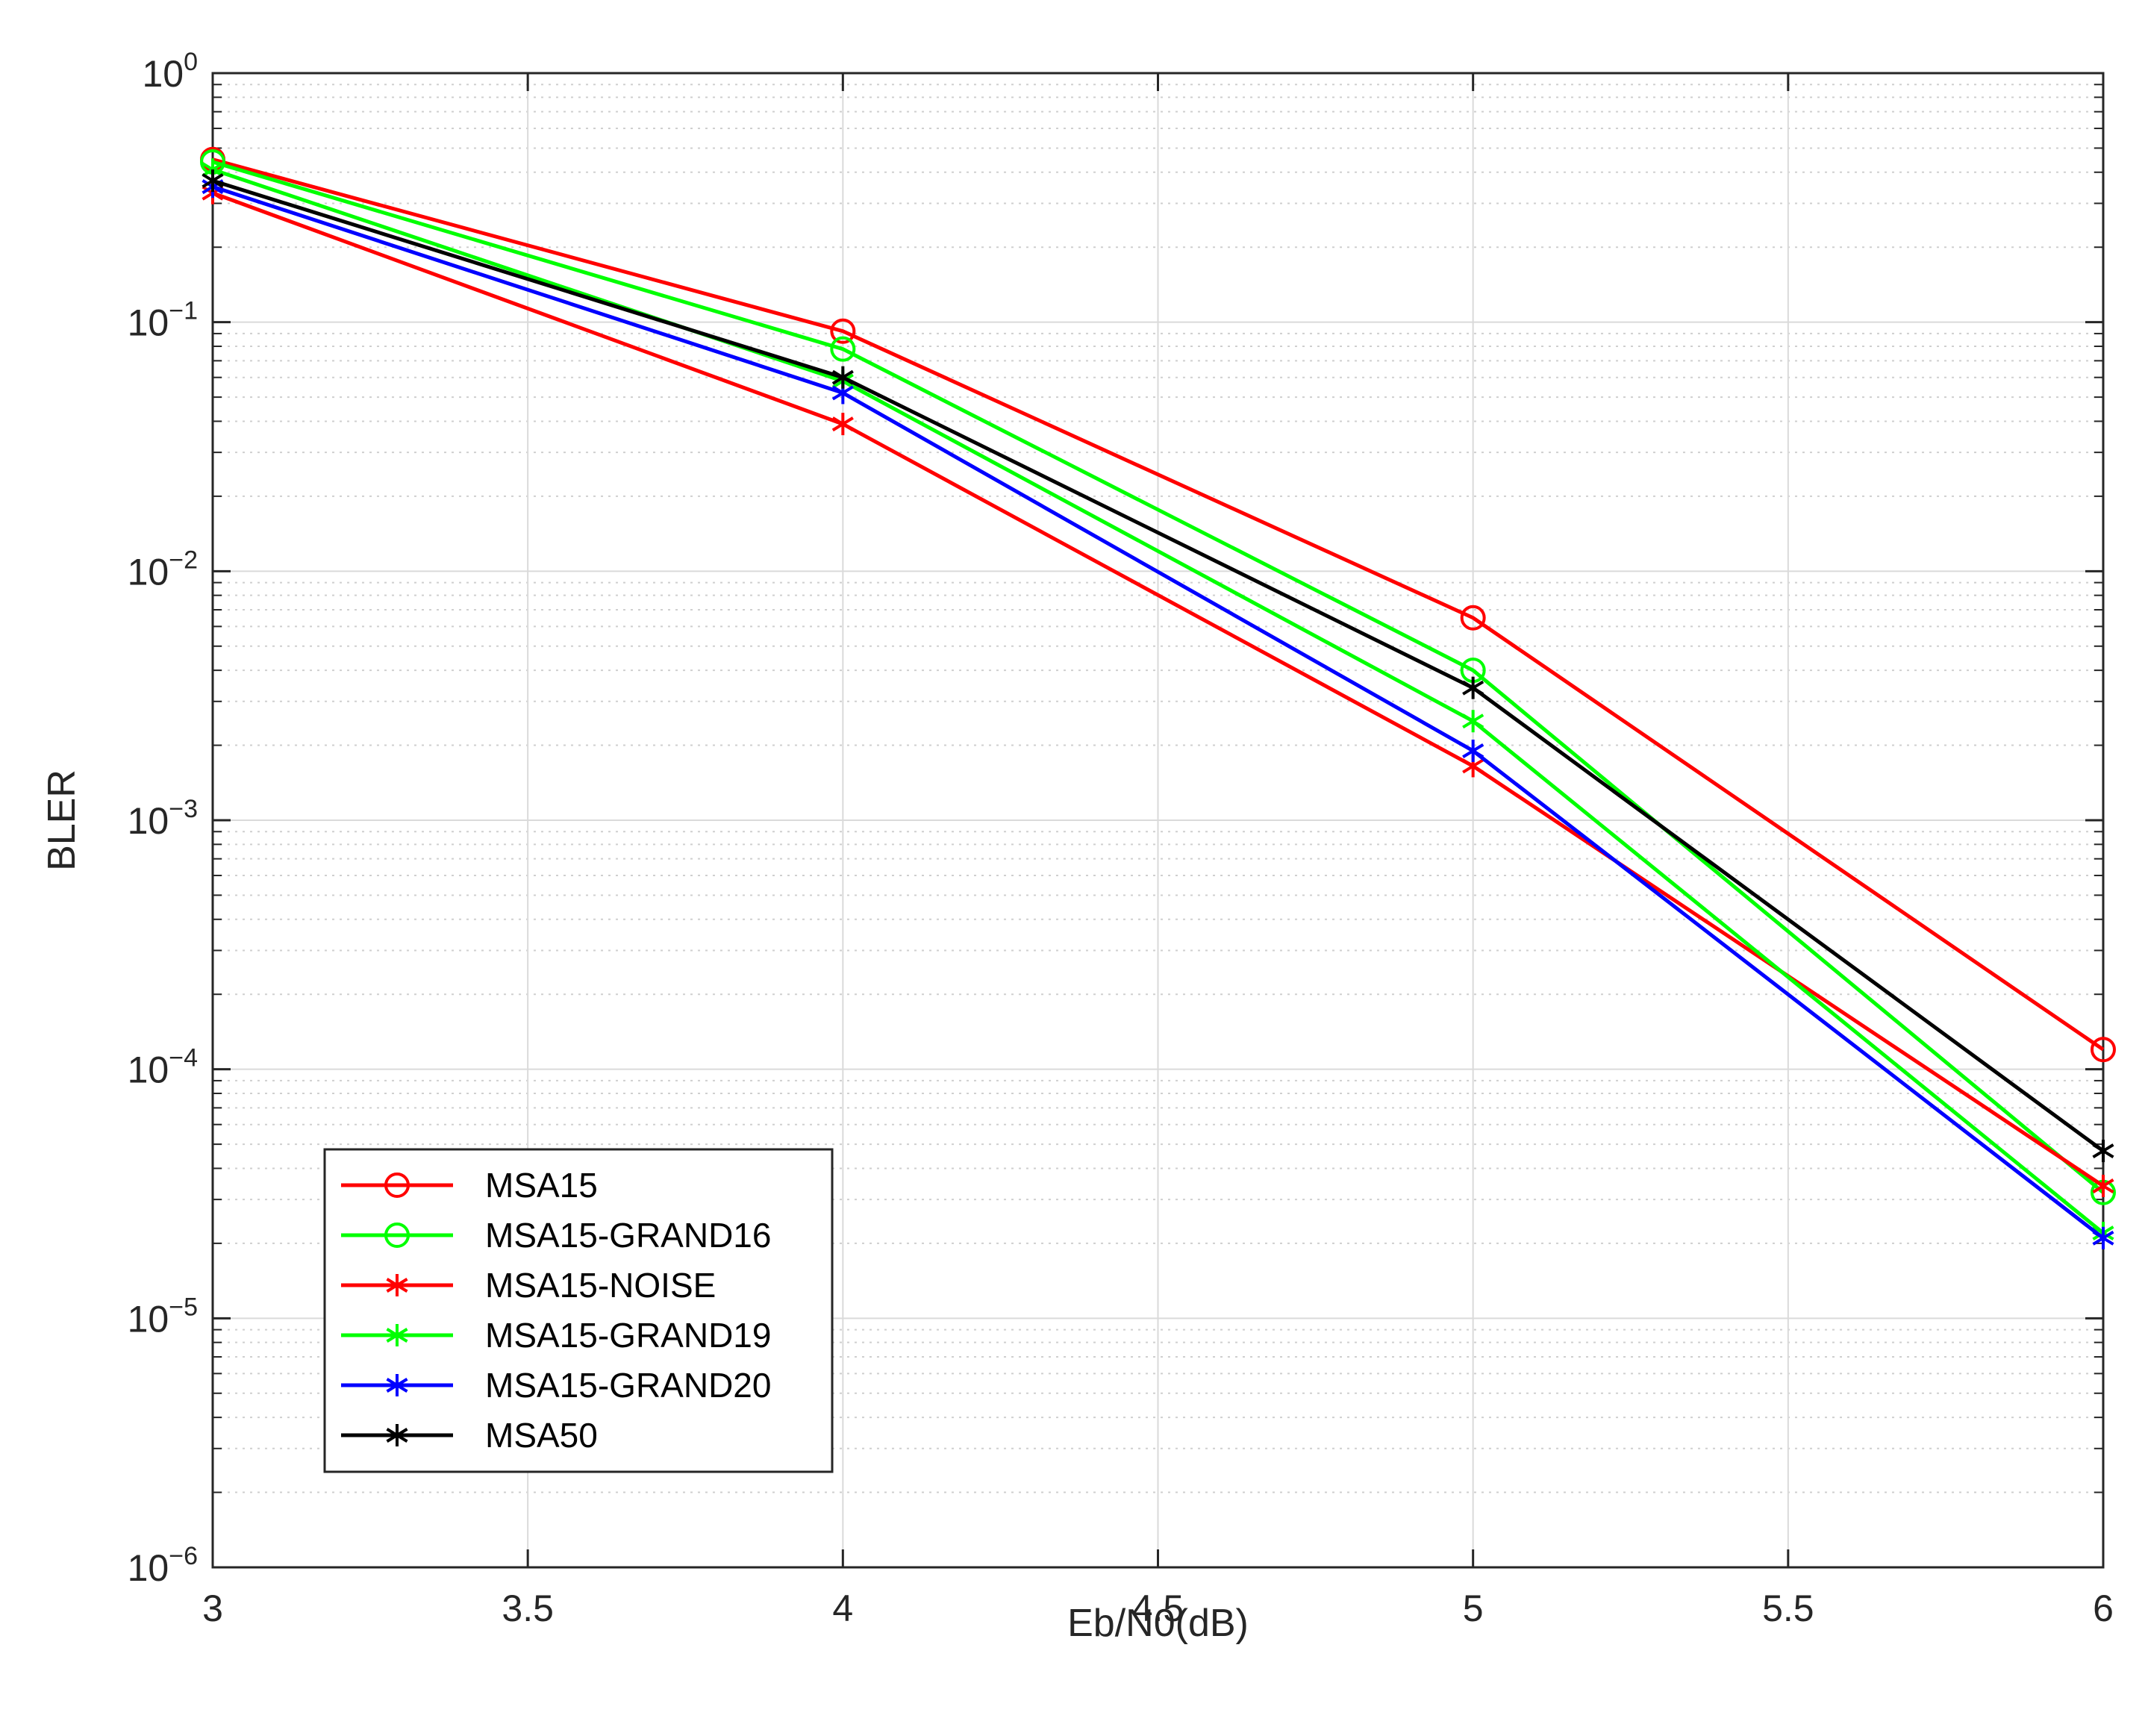 The height and width of the screenshot is (1736, 2145). What do you see at coordinates (843, 349) in the screenshot?
I see `data-point-msa15-grand16` at bounding box center [843, 349].